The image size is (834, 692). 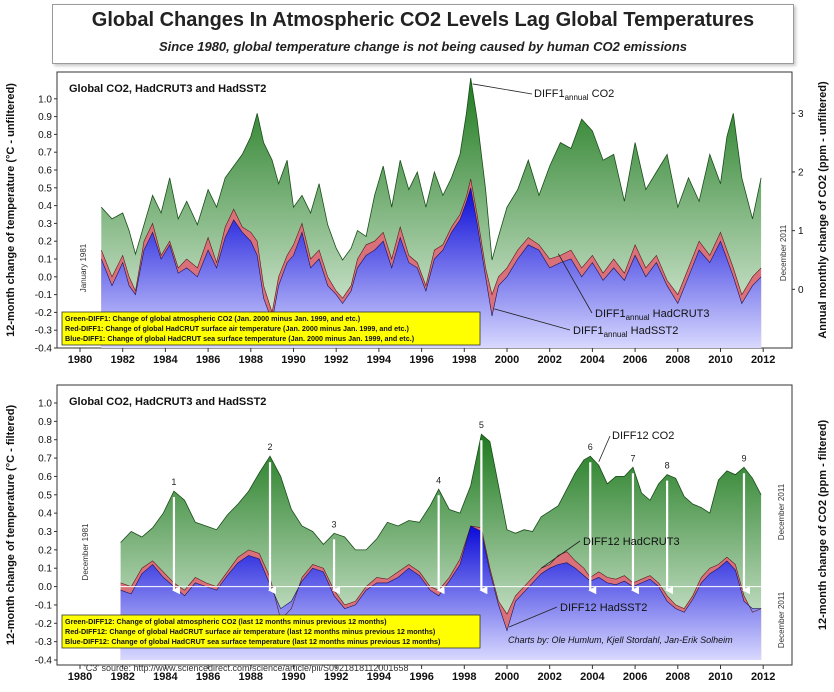 I want to click on y2-tick-label: 2, so click(x=801, y=172).